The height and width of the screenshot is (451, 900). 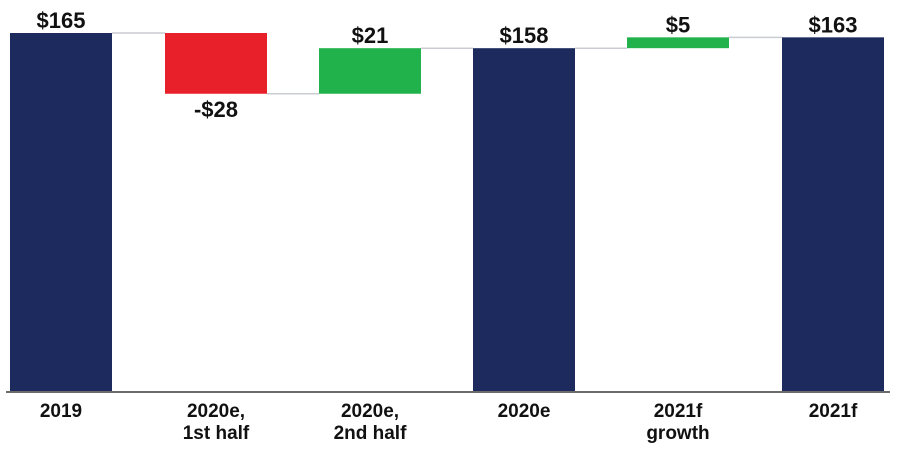 What do you see at coordinates (371, 433) in the screenshot?
I see `category-label-3-line-2: 2nd half` at bounding box center [371, 433].